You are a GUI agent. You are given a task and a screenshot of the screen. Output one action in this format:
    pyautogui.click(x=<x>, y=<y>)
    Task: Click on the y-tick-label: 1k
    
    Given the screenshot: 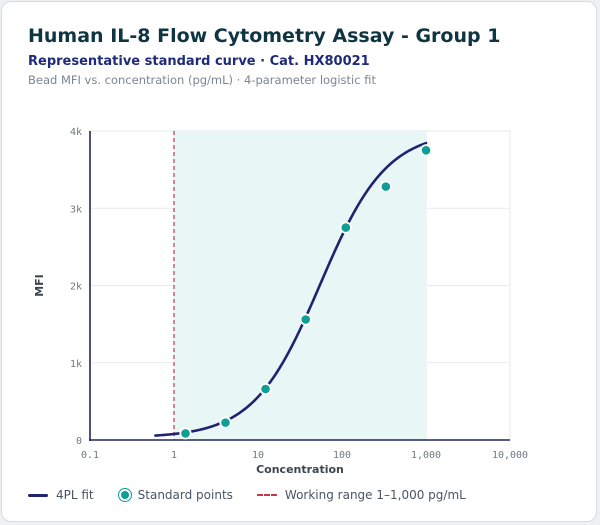 What is the action you would take?
    pyautogui.click(x=76, y=364)
    